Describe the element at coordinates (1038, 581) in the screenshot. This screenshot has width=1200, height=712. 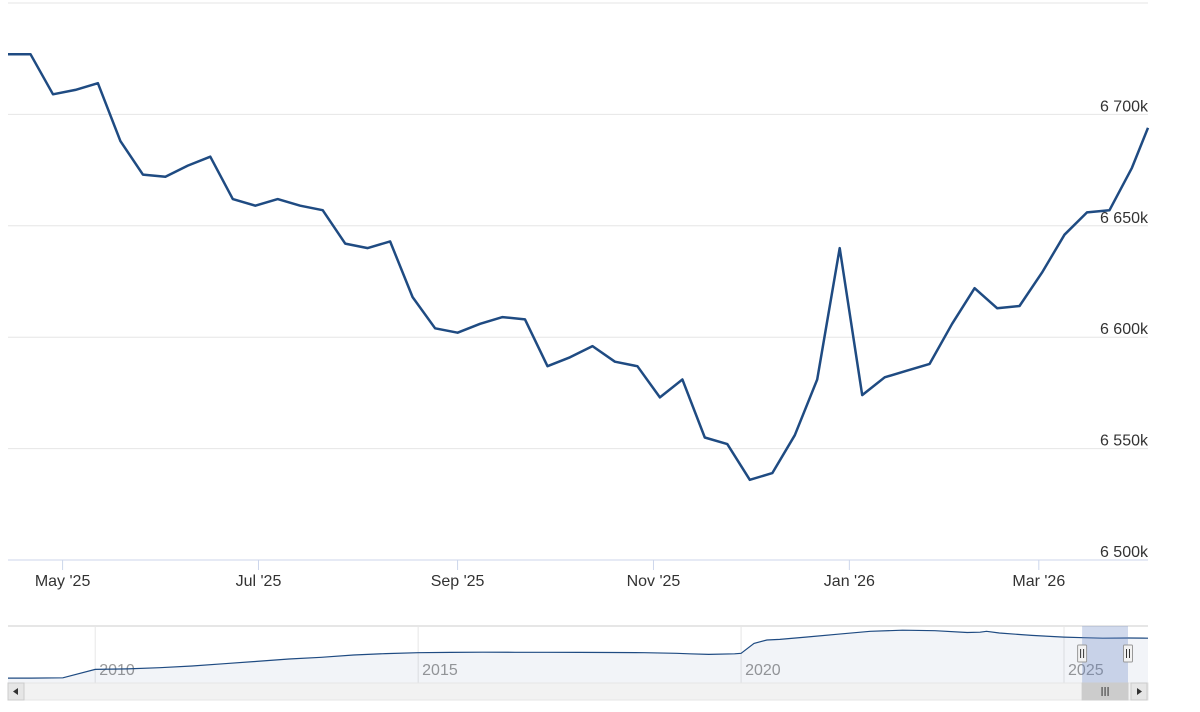
I see `x-tick-label: Mar '26` at that location.